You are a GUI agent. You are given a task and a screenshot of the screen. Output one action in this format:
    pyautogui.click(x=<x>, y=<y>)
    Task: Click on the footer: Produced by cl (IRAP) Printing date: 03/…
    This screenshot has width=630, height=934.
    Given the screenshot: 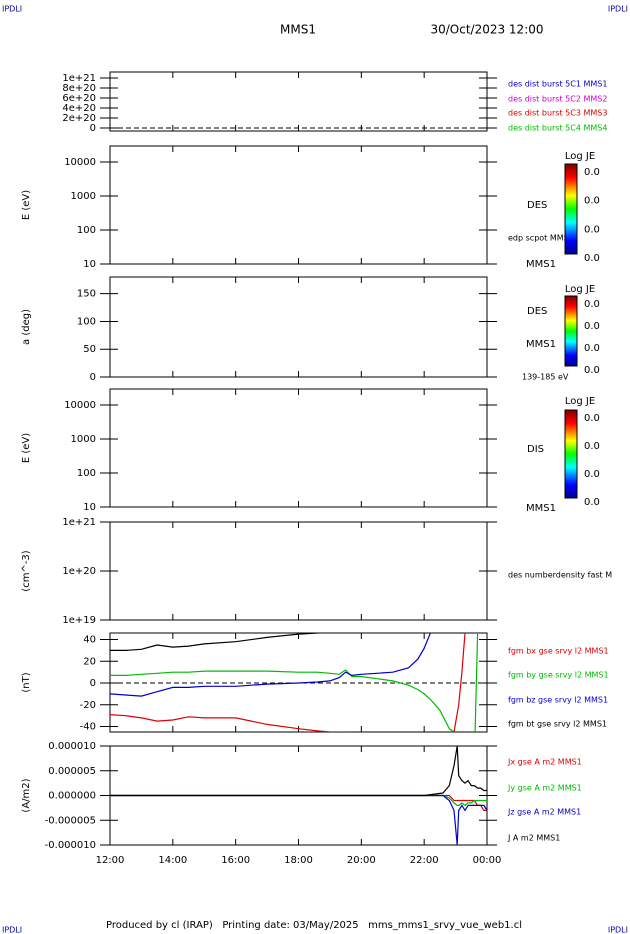 What is the action you would take?
    pyautogui.click(x=314, y=925)
    